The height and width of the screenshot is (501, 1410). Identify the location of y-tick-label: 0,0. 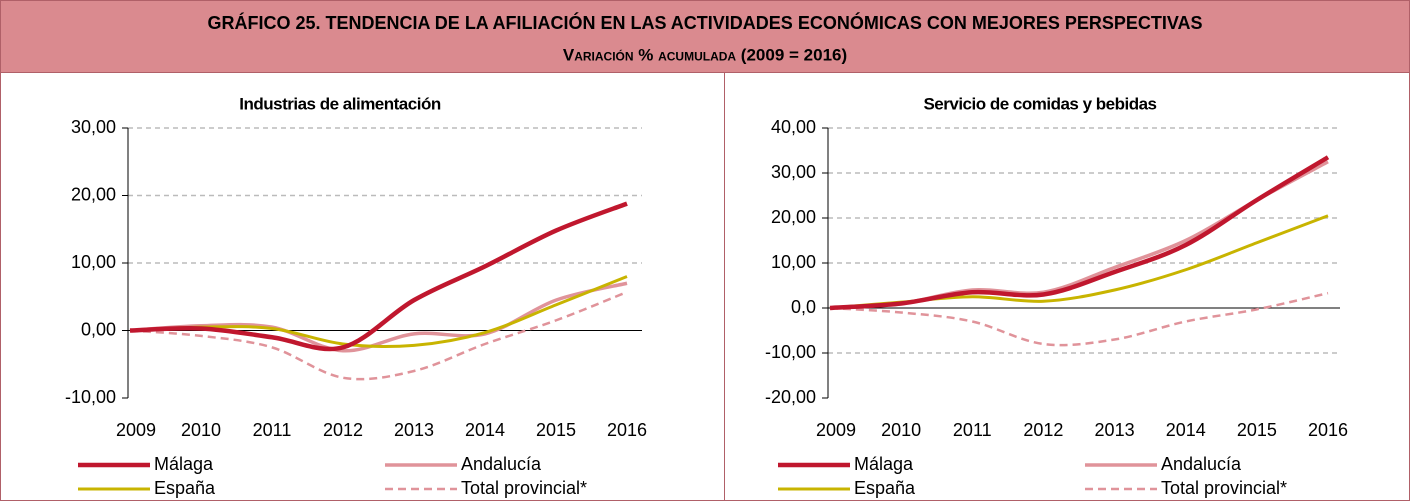
(803, 307).